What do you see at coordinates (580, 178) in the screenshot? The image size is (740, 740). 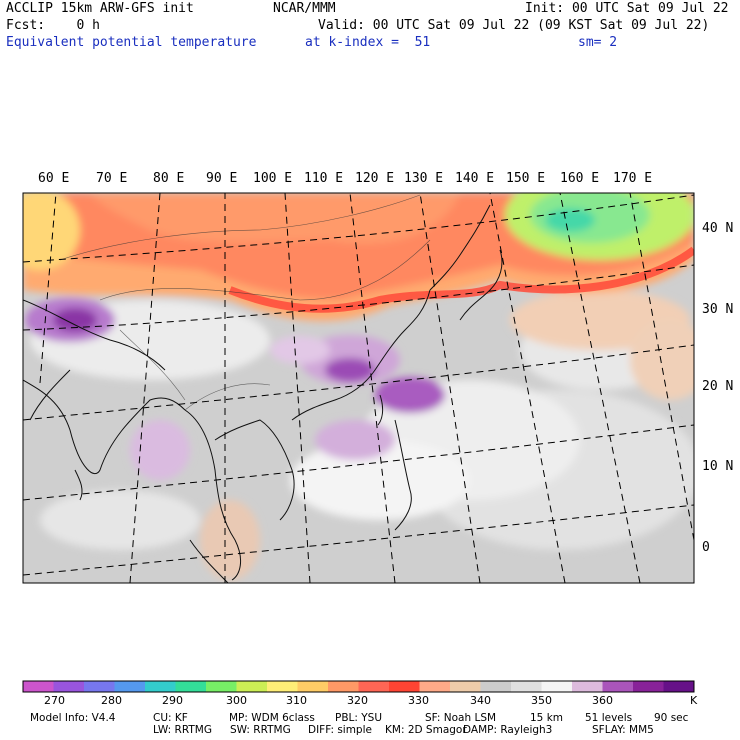 I see `lon-label: 160 E` at bounding box center [580, 178].